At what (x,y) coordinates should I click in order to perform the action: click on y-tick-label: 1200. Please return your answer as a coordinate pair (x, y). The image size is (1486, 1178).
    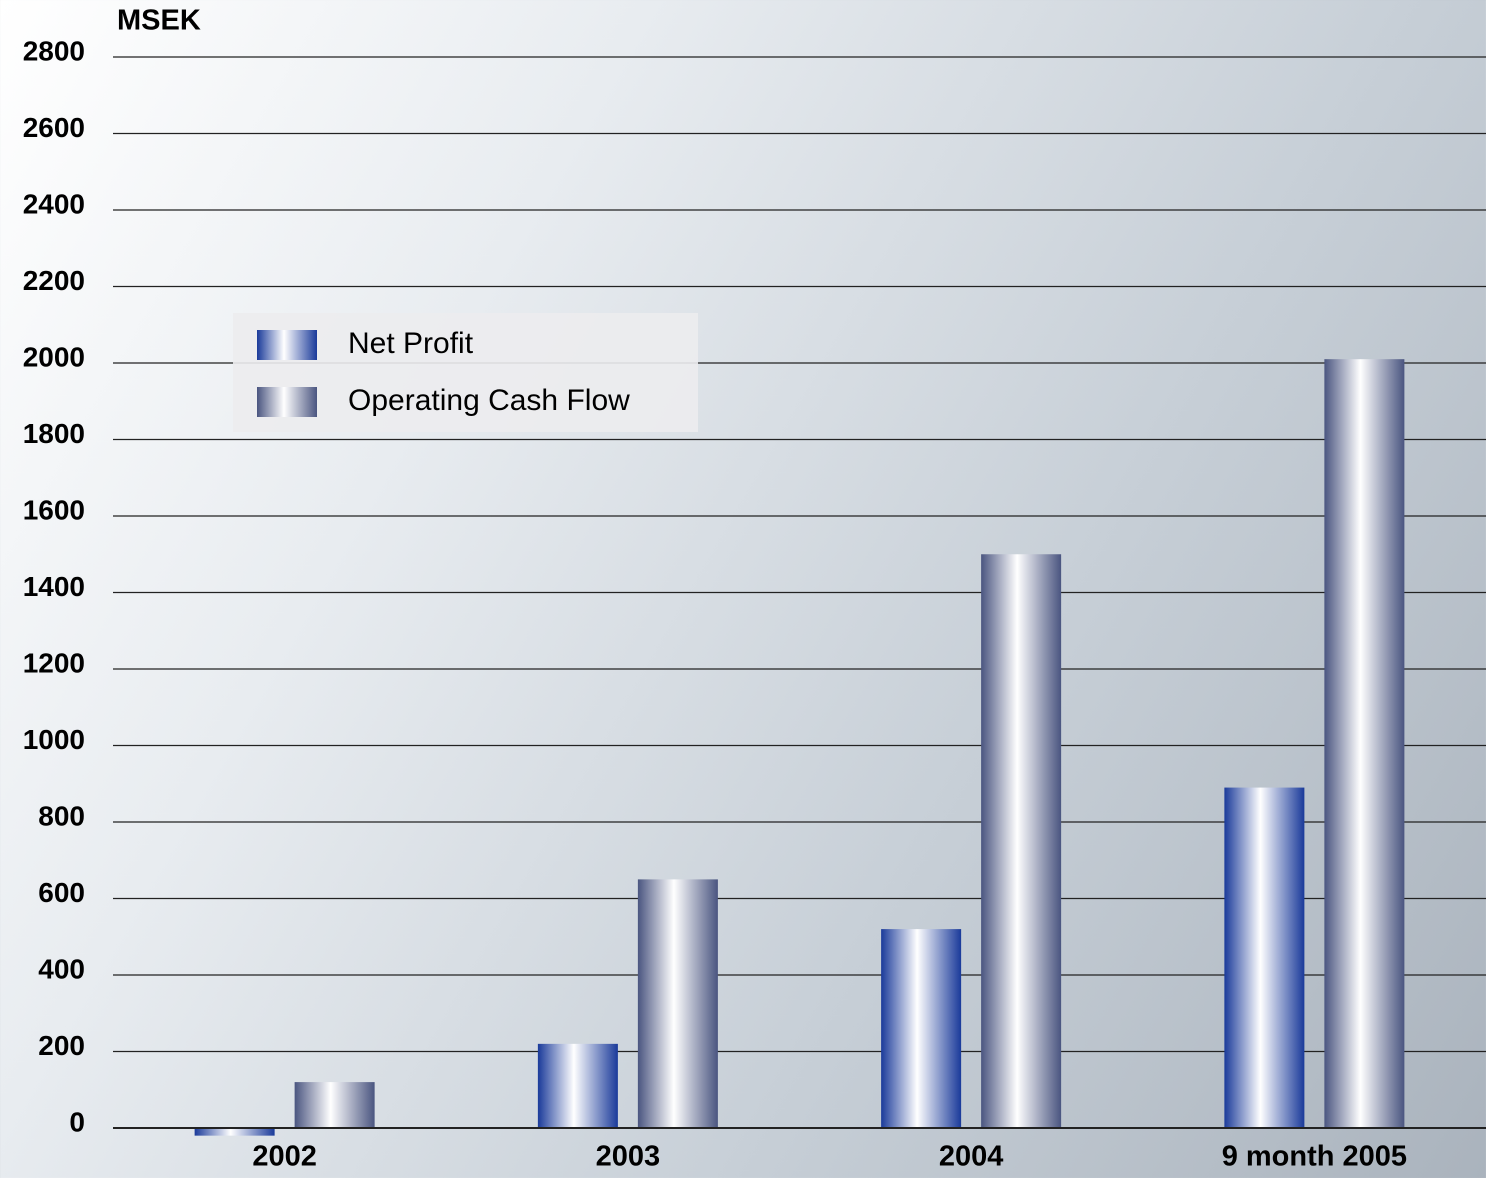
    Looking at the image, I should click on (54, 662).